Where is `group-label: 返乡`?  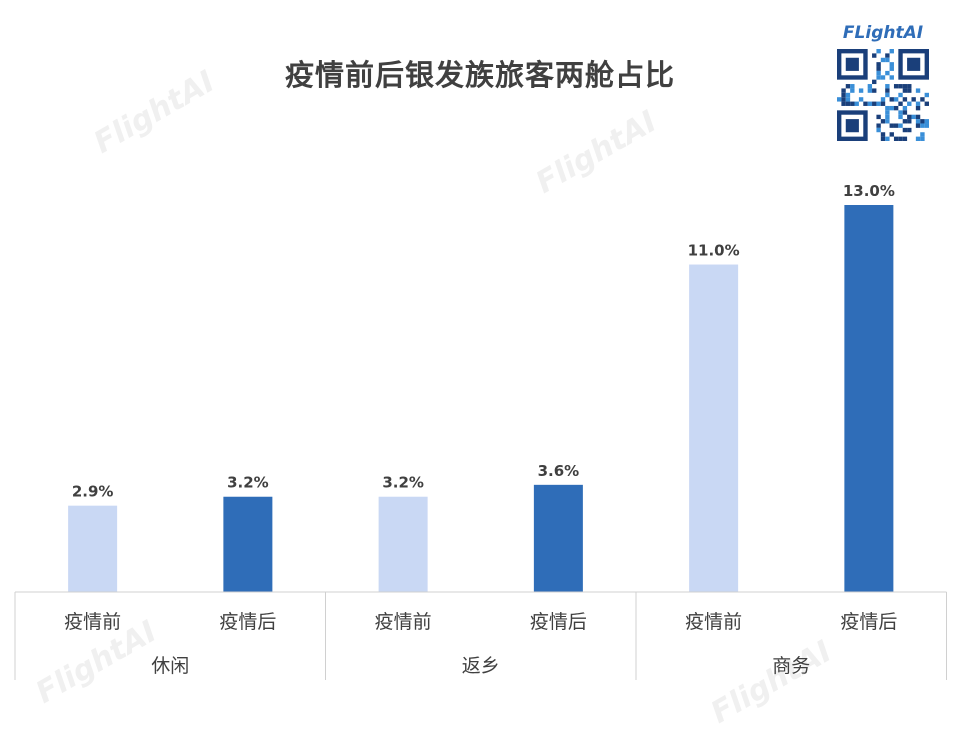 group-label: 返乡 is located at coordinates (481, 666).